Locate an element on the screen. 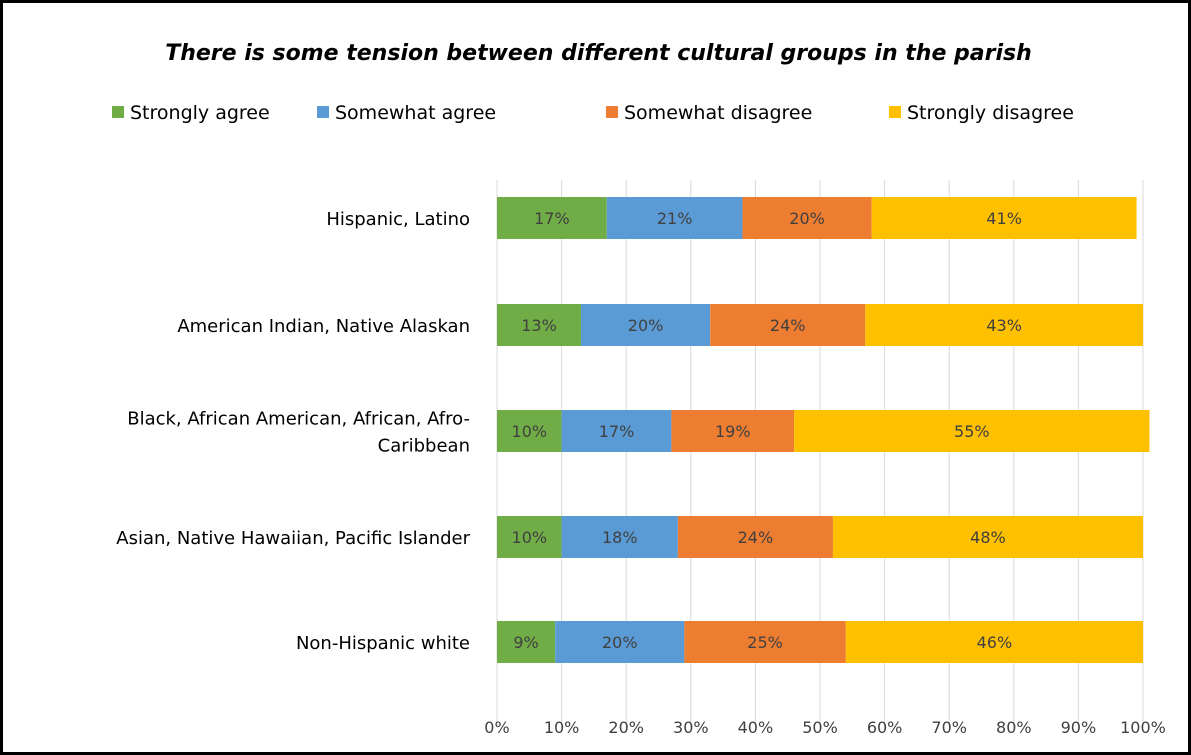  data-label-3-0: 10% is located at coordinates (530, 537).